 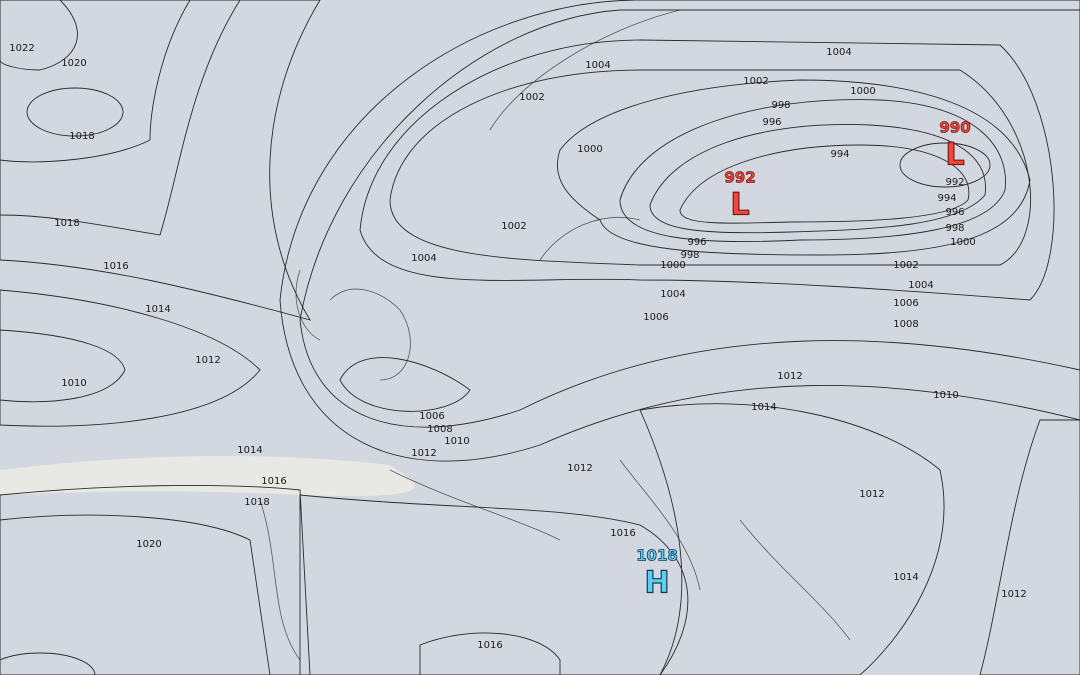 I want to click on isobar-label: 992, so click(x=954, y=182).